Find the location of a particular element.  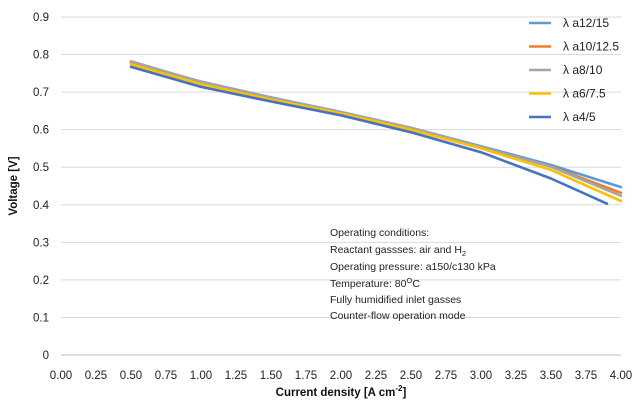

x-tick-label: 1.75 is located at coordinates (306, 376).